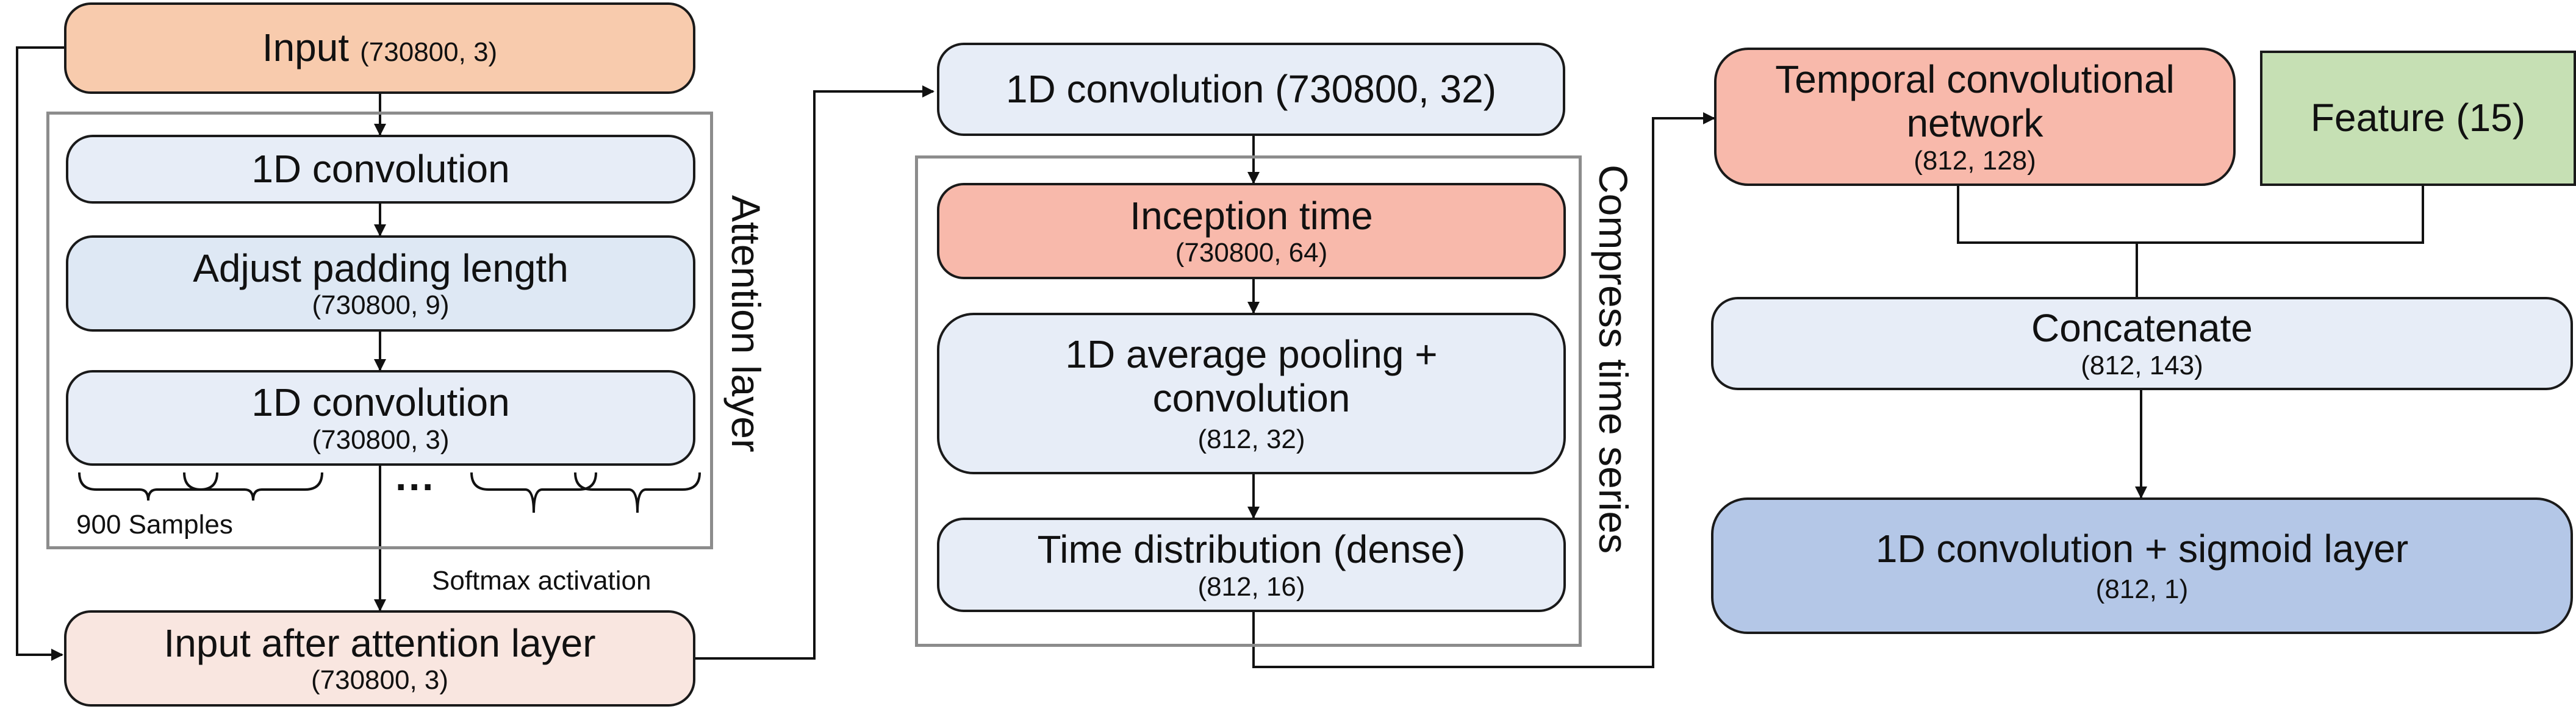 This screenshot has height=720, width=2576. I want to click on after-attention-node: Input after attention layer (730800, 3), so click(380, 659).